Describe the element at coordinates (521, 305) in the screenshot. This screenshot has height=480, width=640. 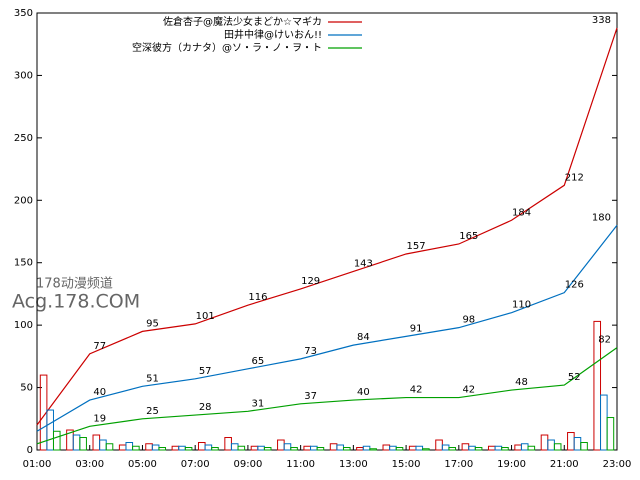
I see `data-label: 110` at that location.